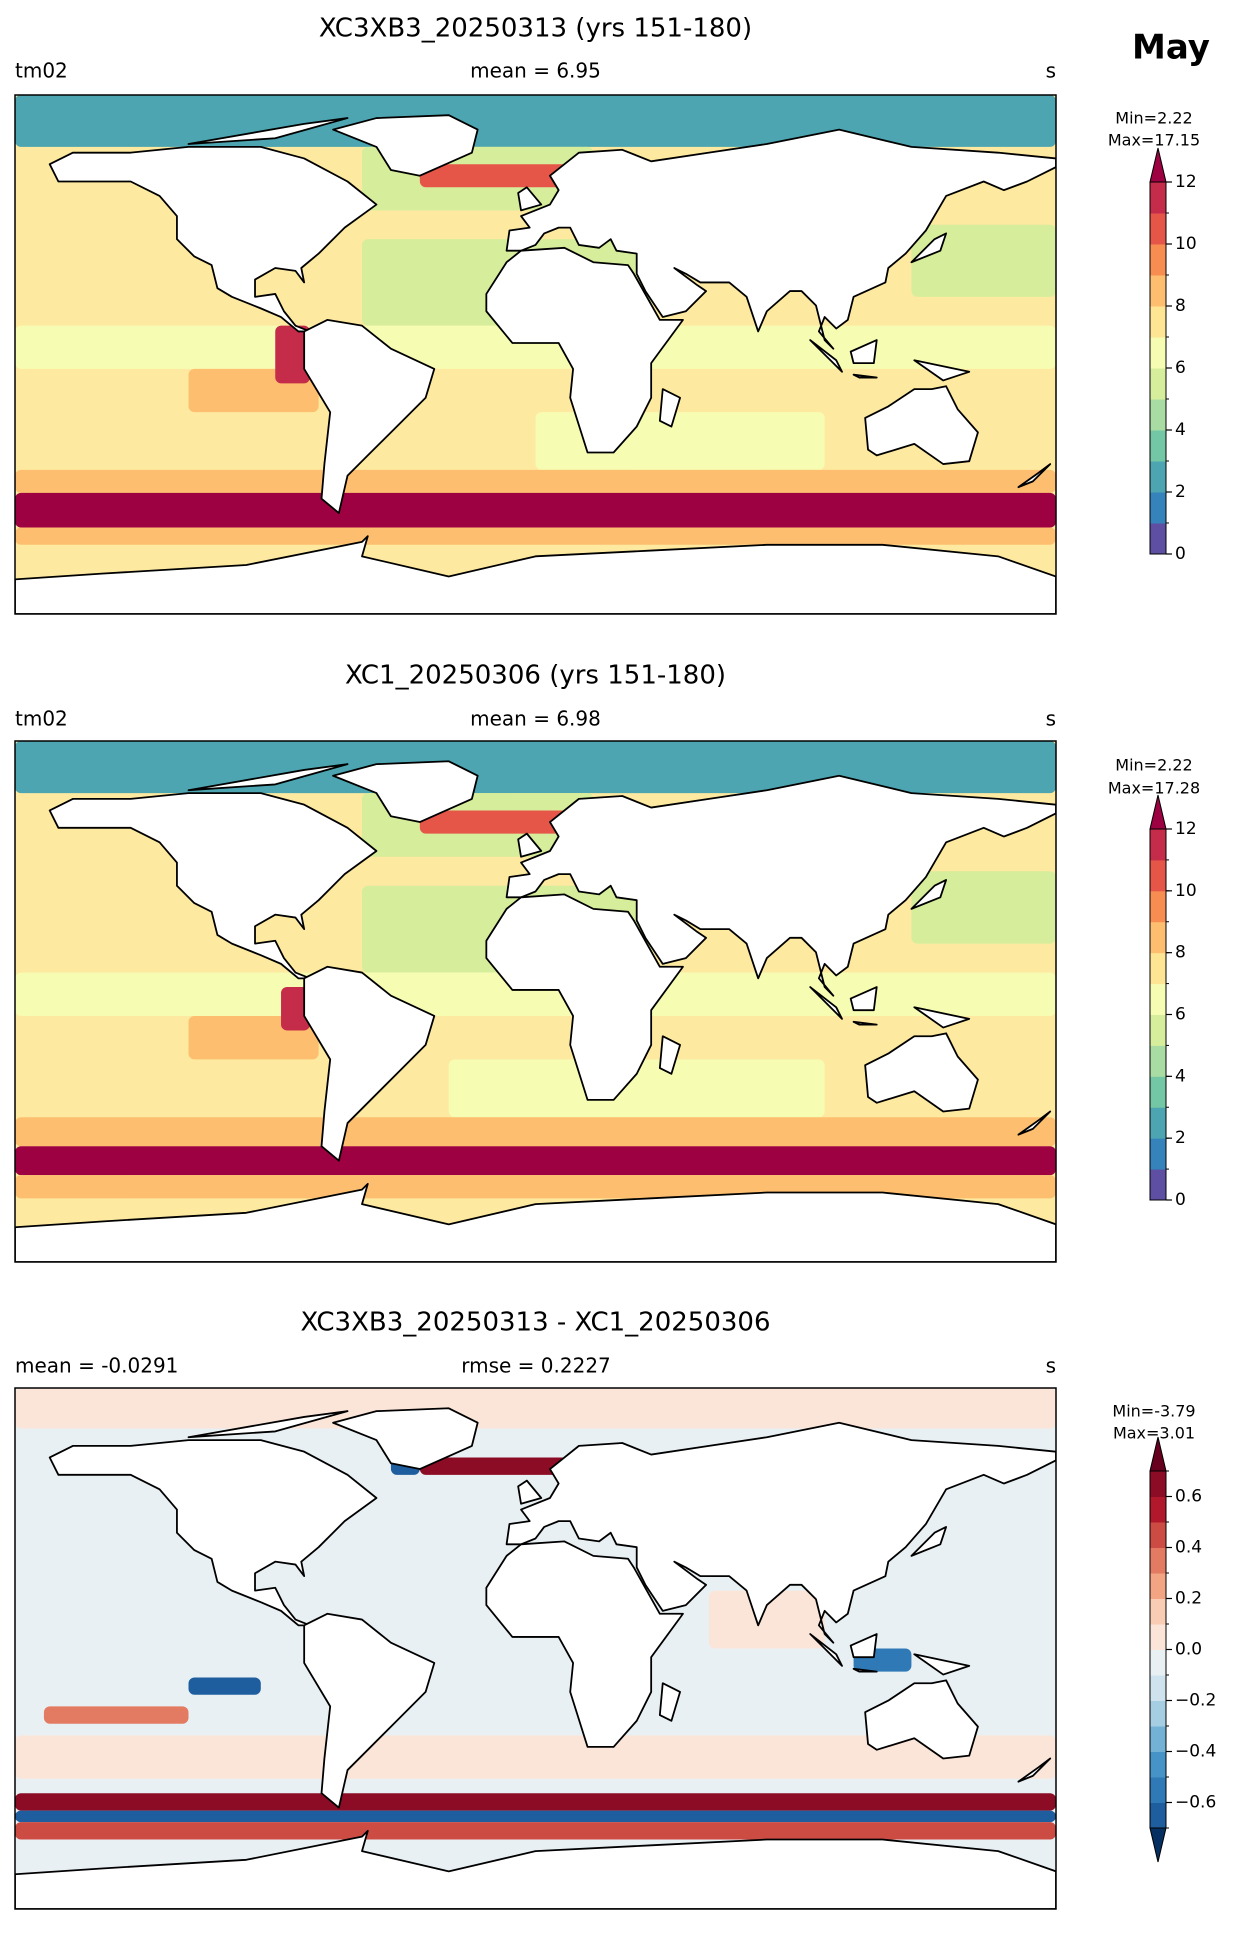 Image resolution: width=1257 pixels, height=1939 pixels. I want to click on colorbar-tick-label: −0.4, so click(1195, 1752).